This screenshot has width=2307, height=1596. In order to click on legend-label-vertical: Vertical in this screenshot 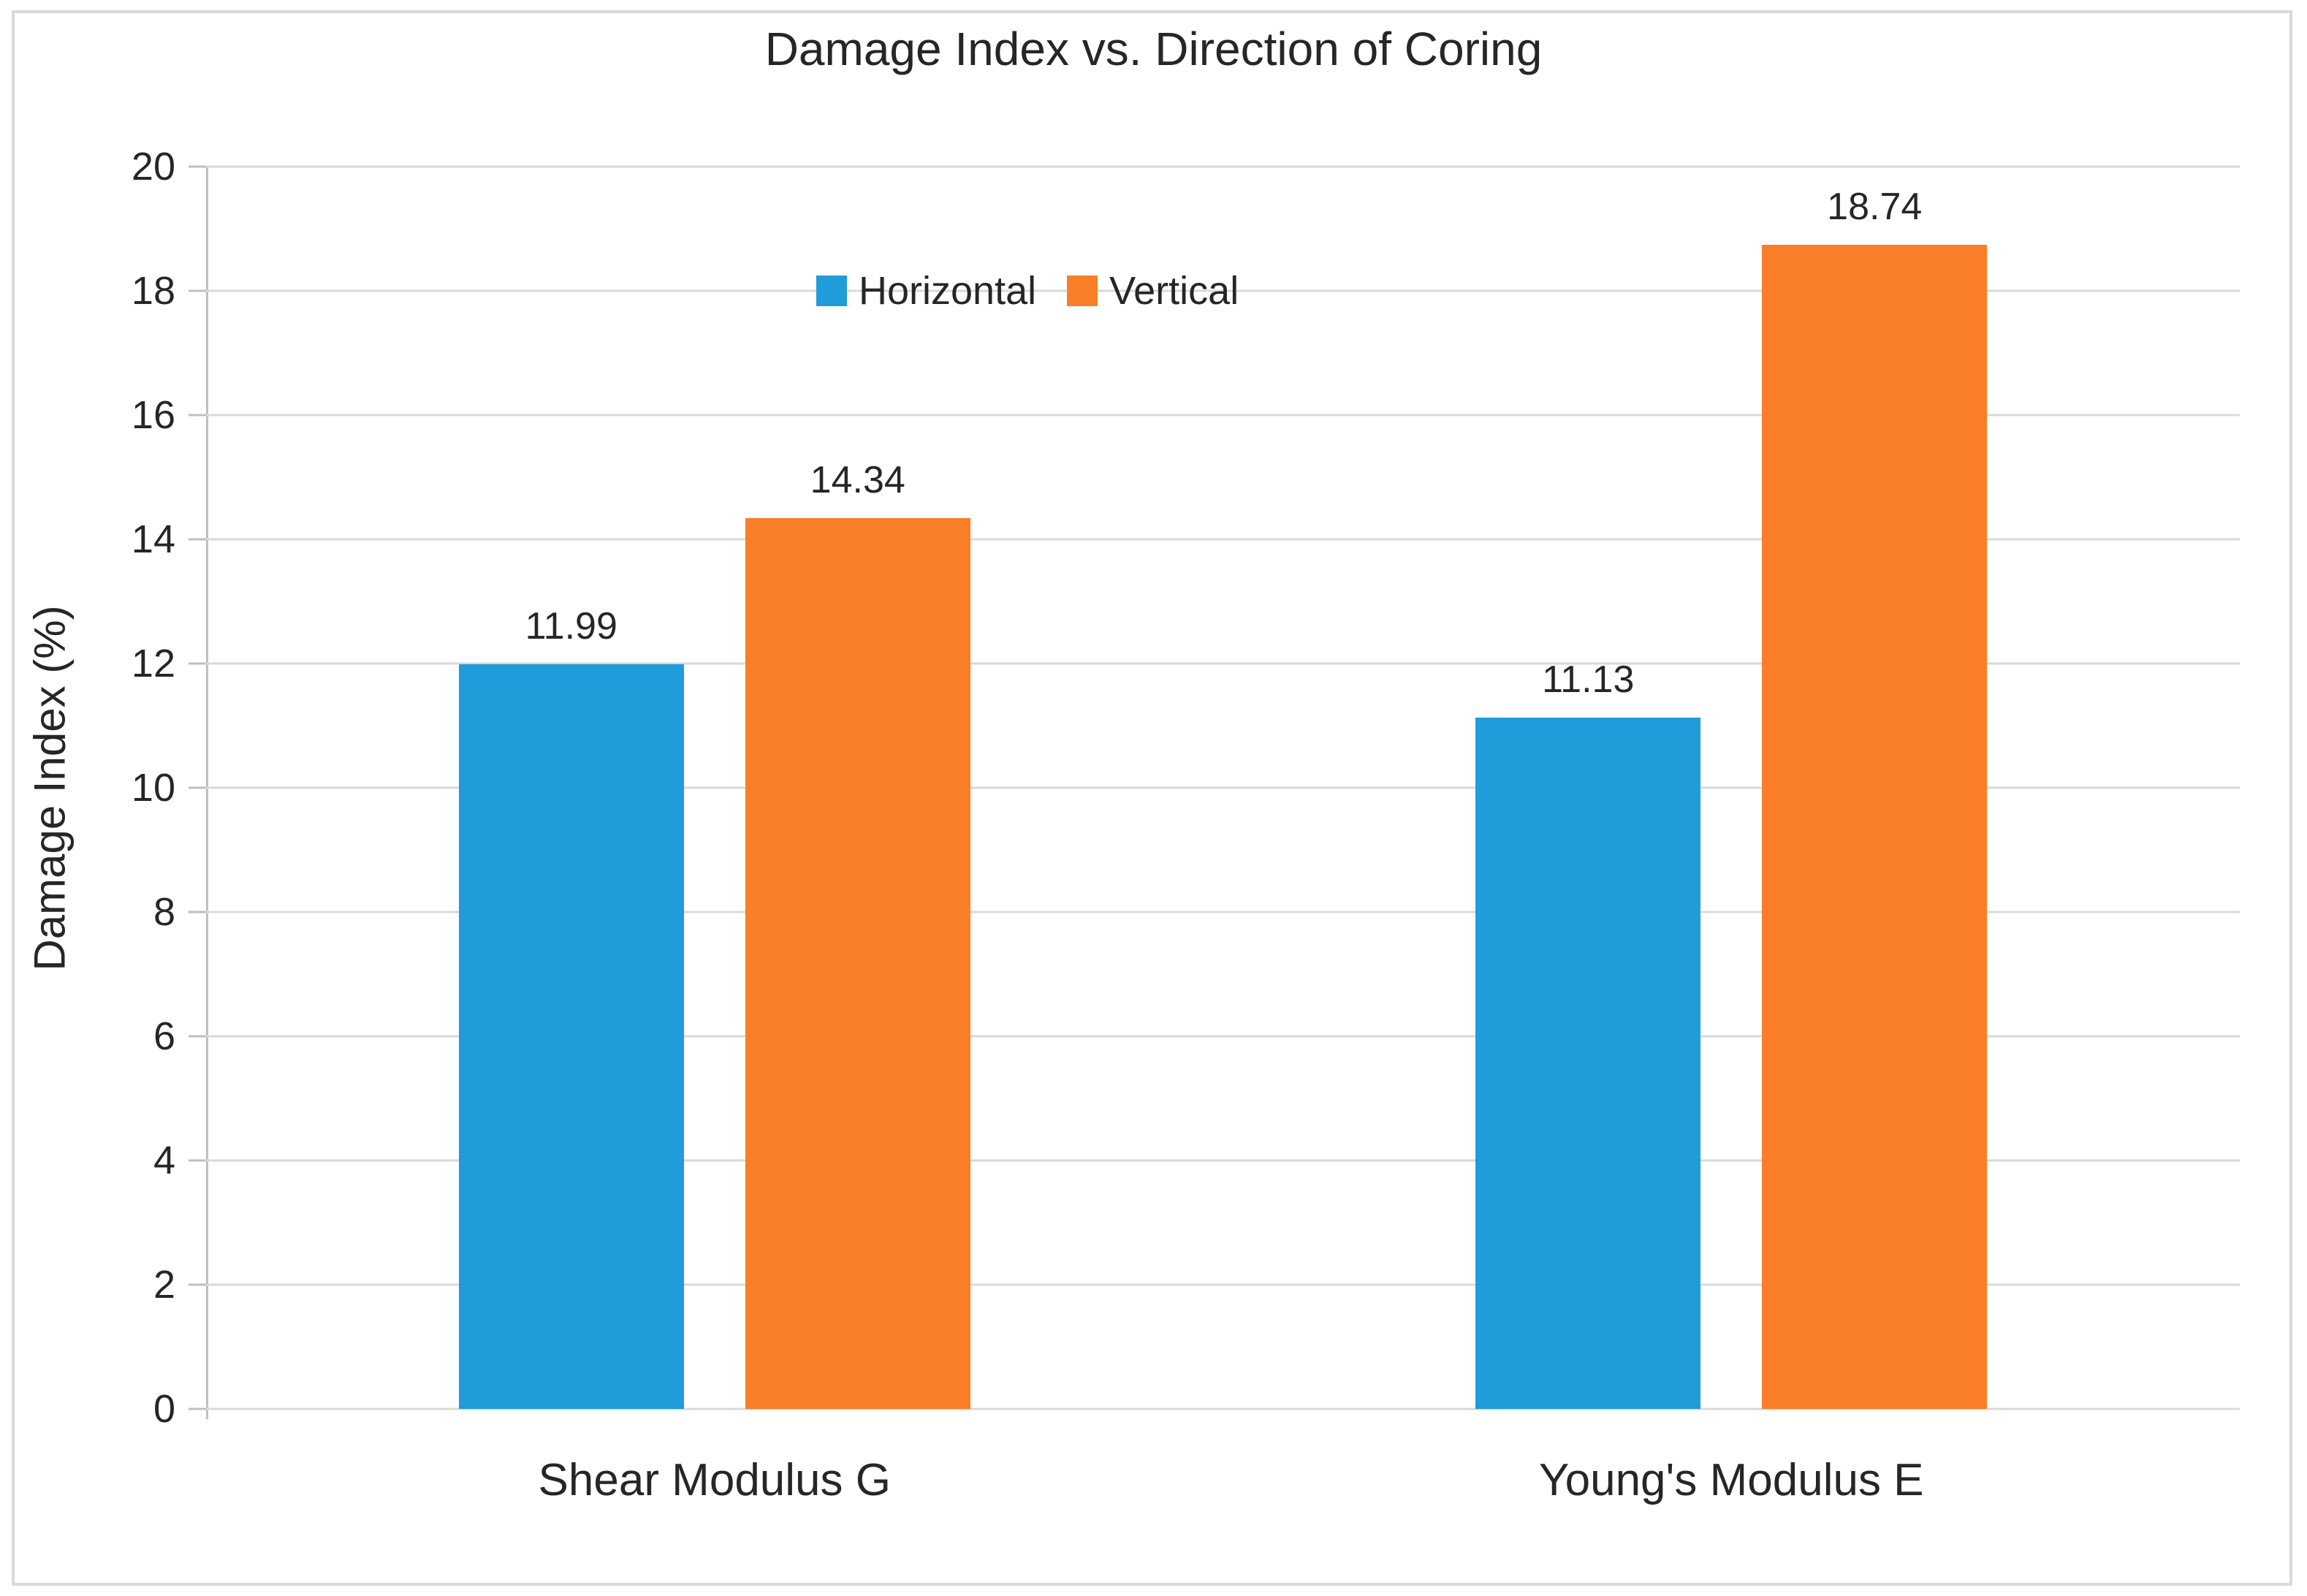, I will do `click(1174, 291)`.